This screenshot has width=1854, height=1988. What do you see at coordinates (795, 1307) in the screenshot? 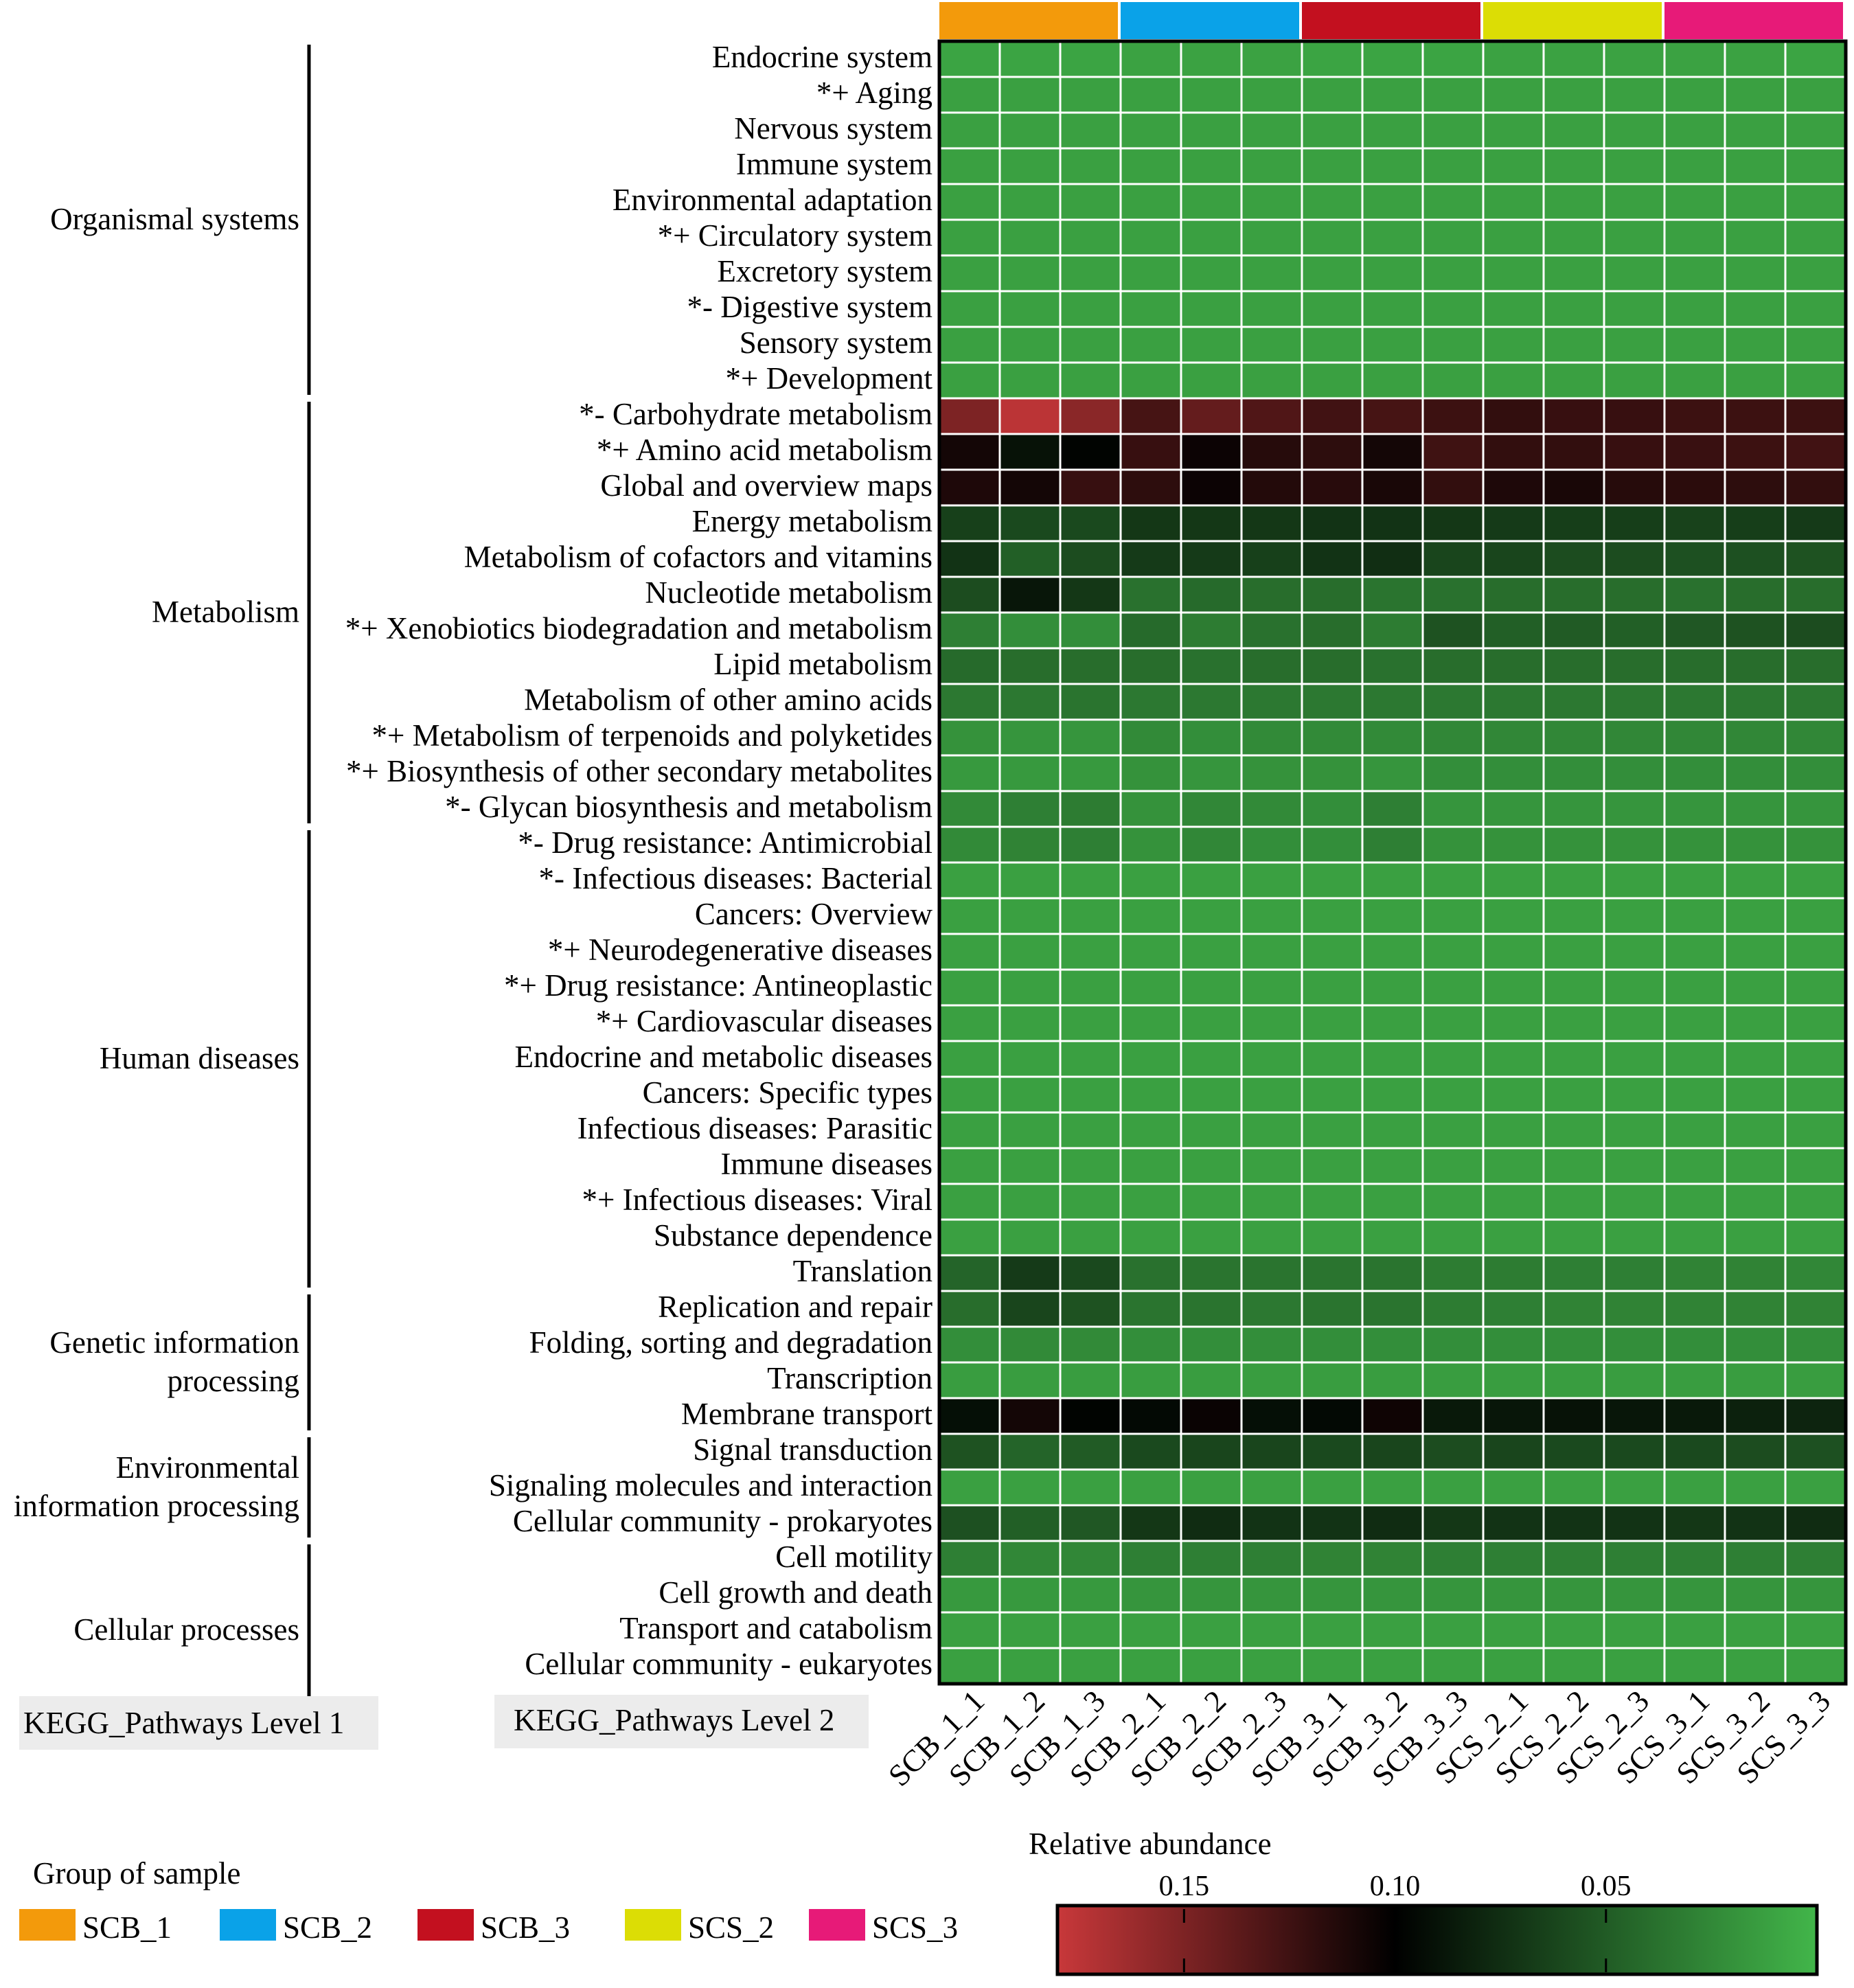
I see `row-label: Replication and repair` at bounding box center [795, 1307].